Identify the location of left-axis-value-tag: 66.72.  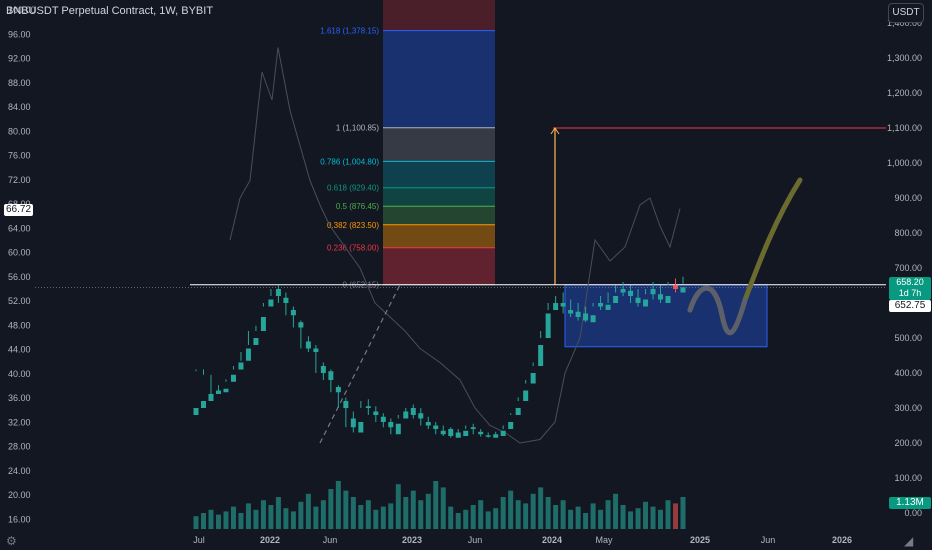
(19, 210).